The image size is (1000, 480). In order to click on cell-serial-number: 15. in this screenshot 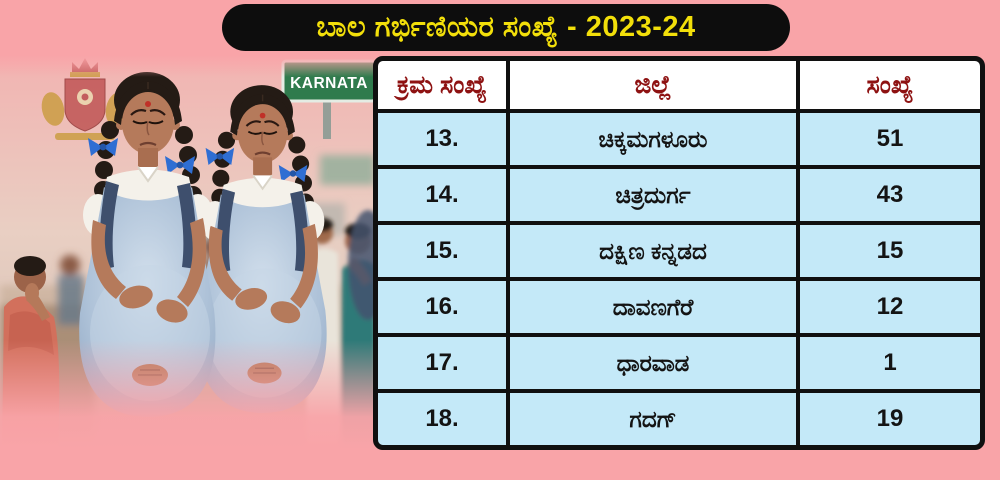, I will do `click(442, 251)`.